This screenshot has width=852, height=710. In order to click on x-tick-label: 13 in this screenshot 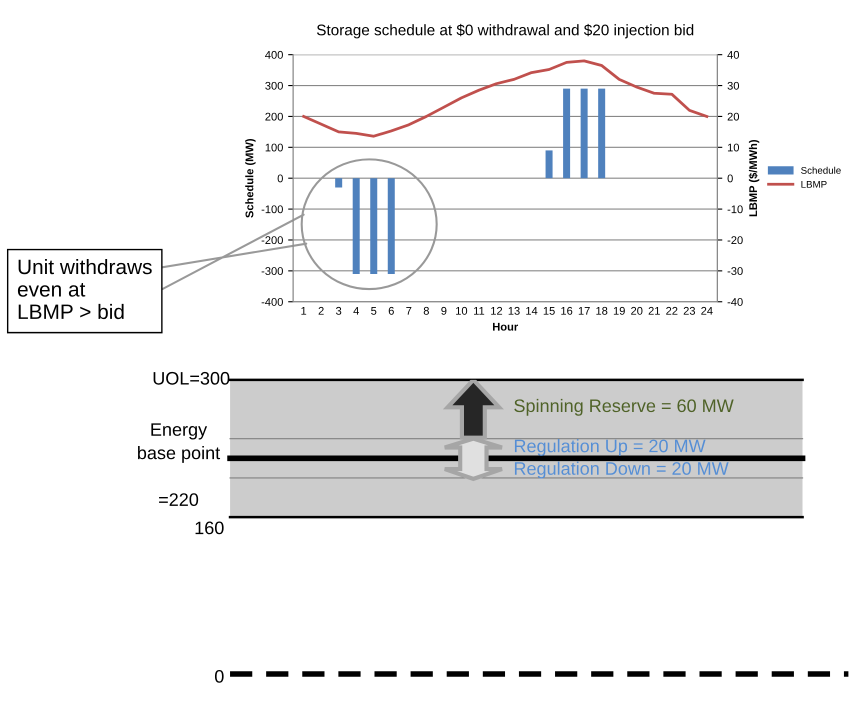, I will do `click(514, 310)`.